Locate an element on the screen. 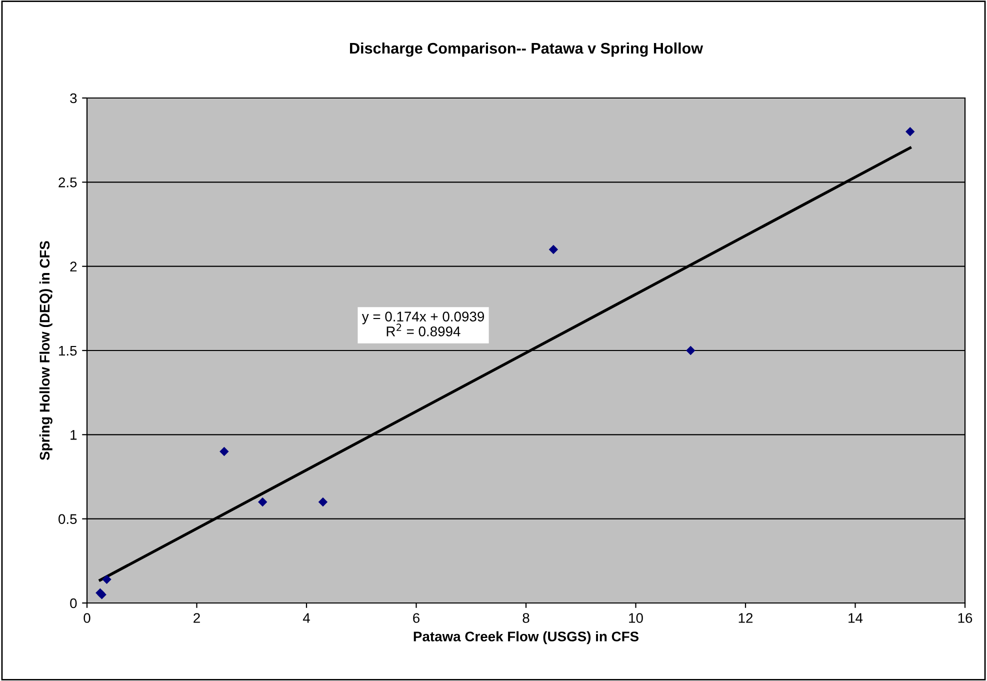  x-axis-title: Patawa Creek Flow (USGS) in CFS is located at coordinates (526, 637).